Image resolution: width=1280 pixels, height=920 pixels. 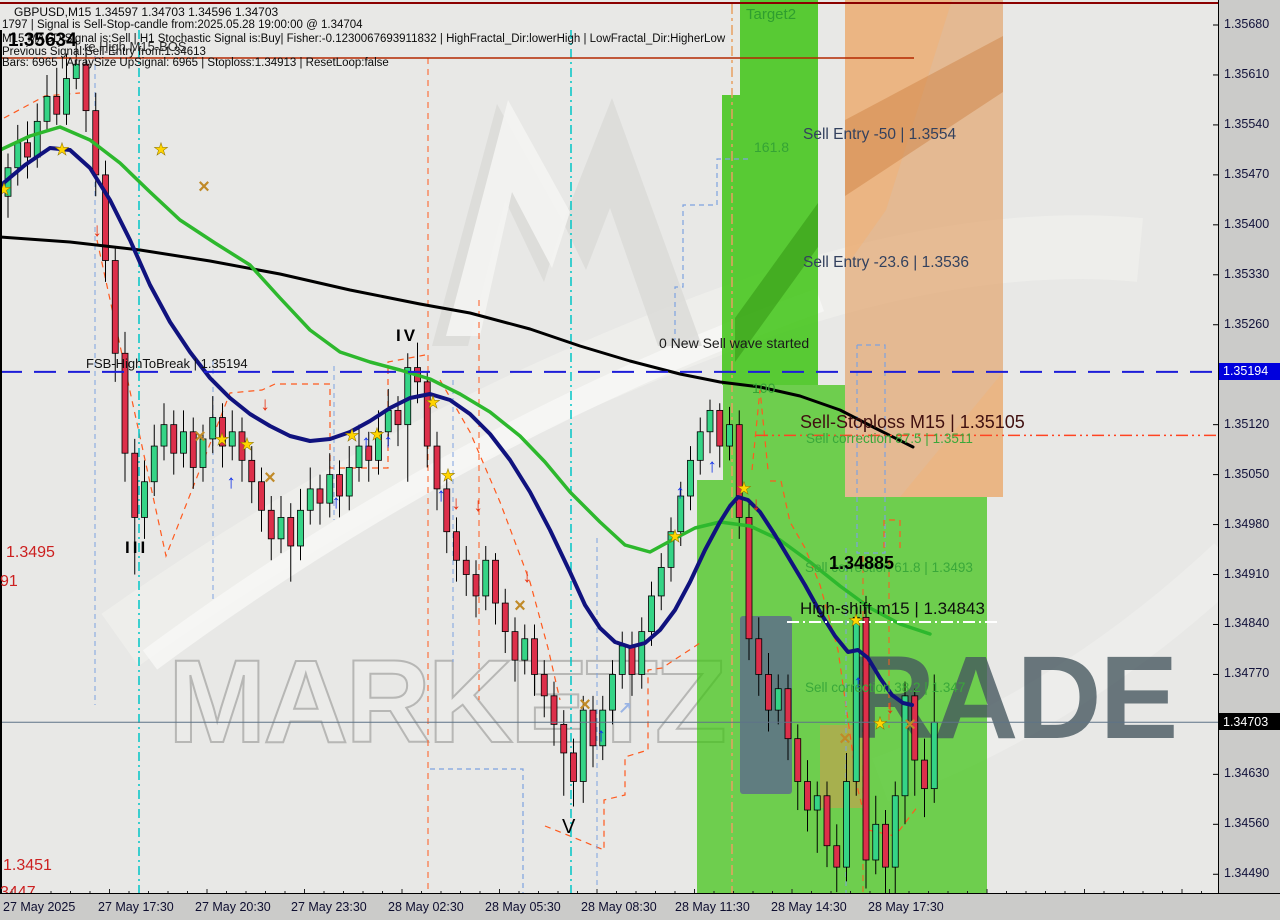 I want to click on time-axis-label: 28 May 17:30, so click(x=906, y=907).